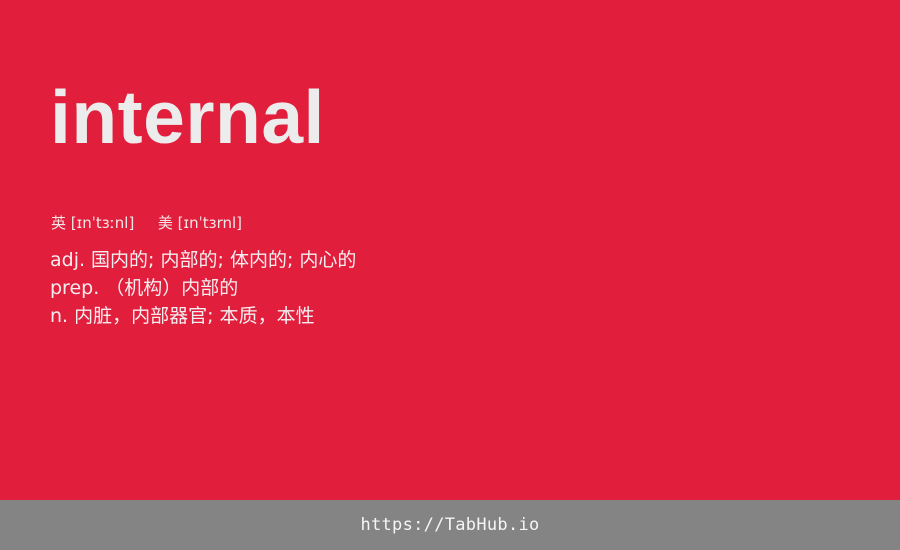  I want to click on us-label: 美, so click(165, 223).